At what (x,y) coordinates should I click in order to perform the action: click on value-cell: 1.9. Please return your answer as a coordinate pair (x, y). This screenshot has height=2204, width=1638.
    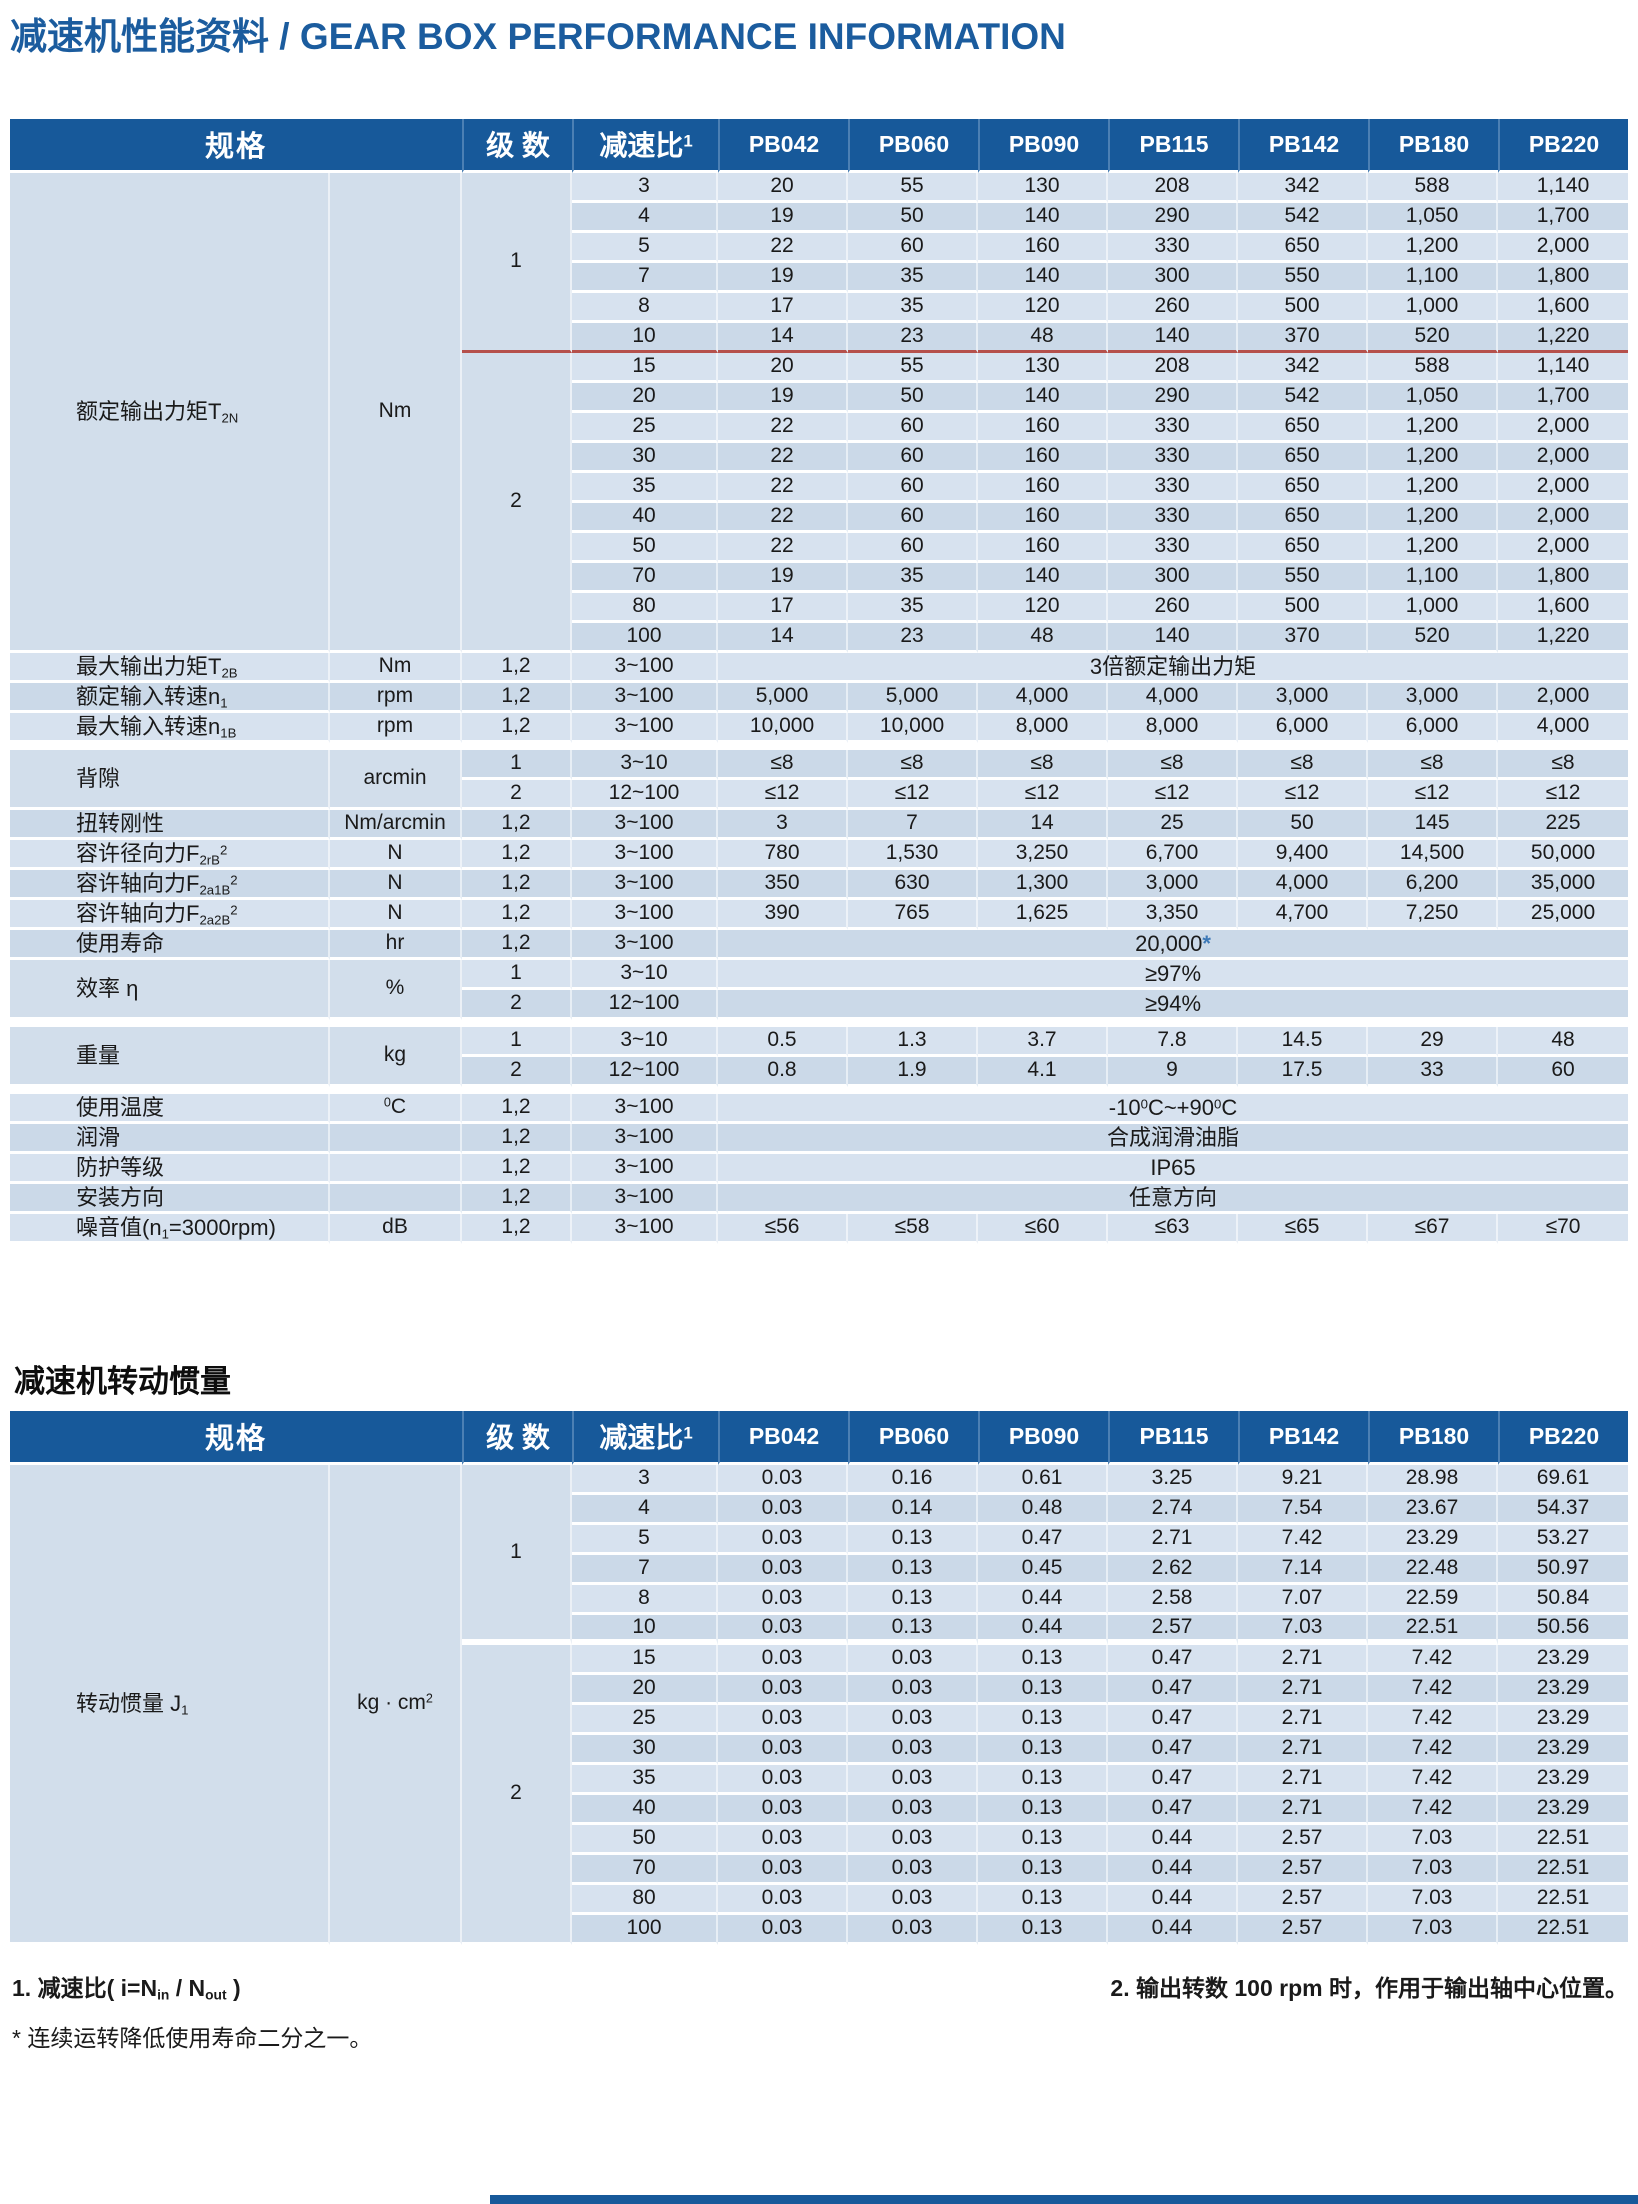
    Looking at the image, I should click on (913, 1071).